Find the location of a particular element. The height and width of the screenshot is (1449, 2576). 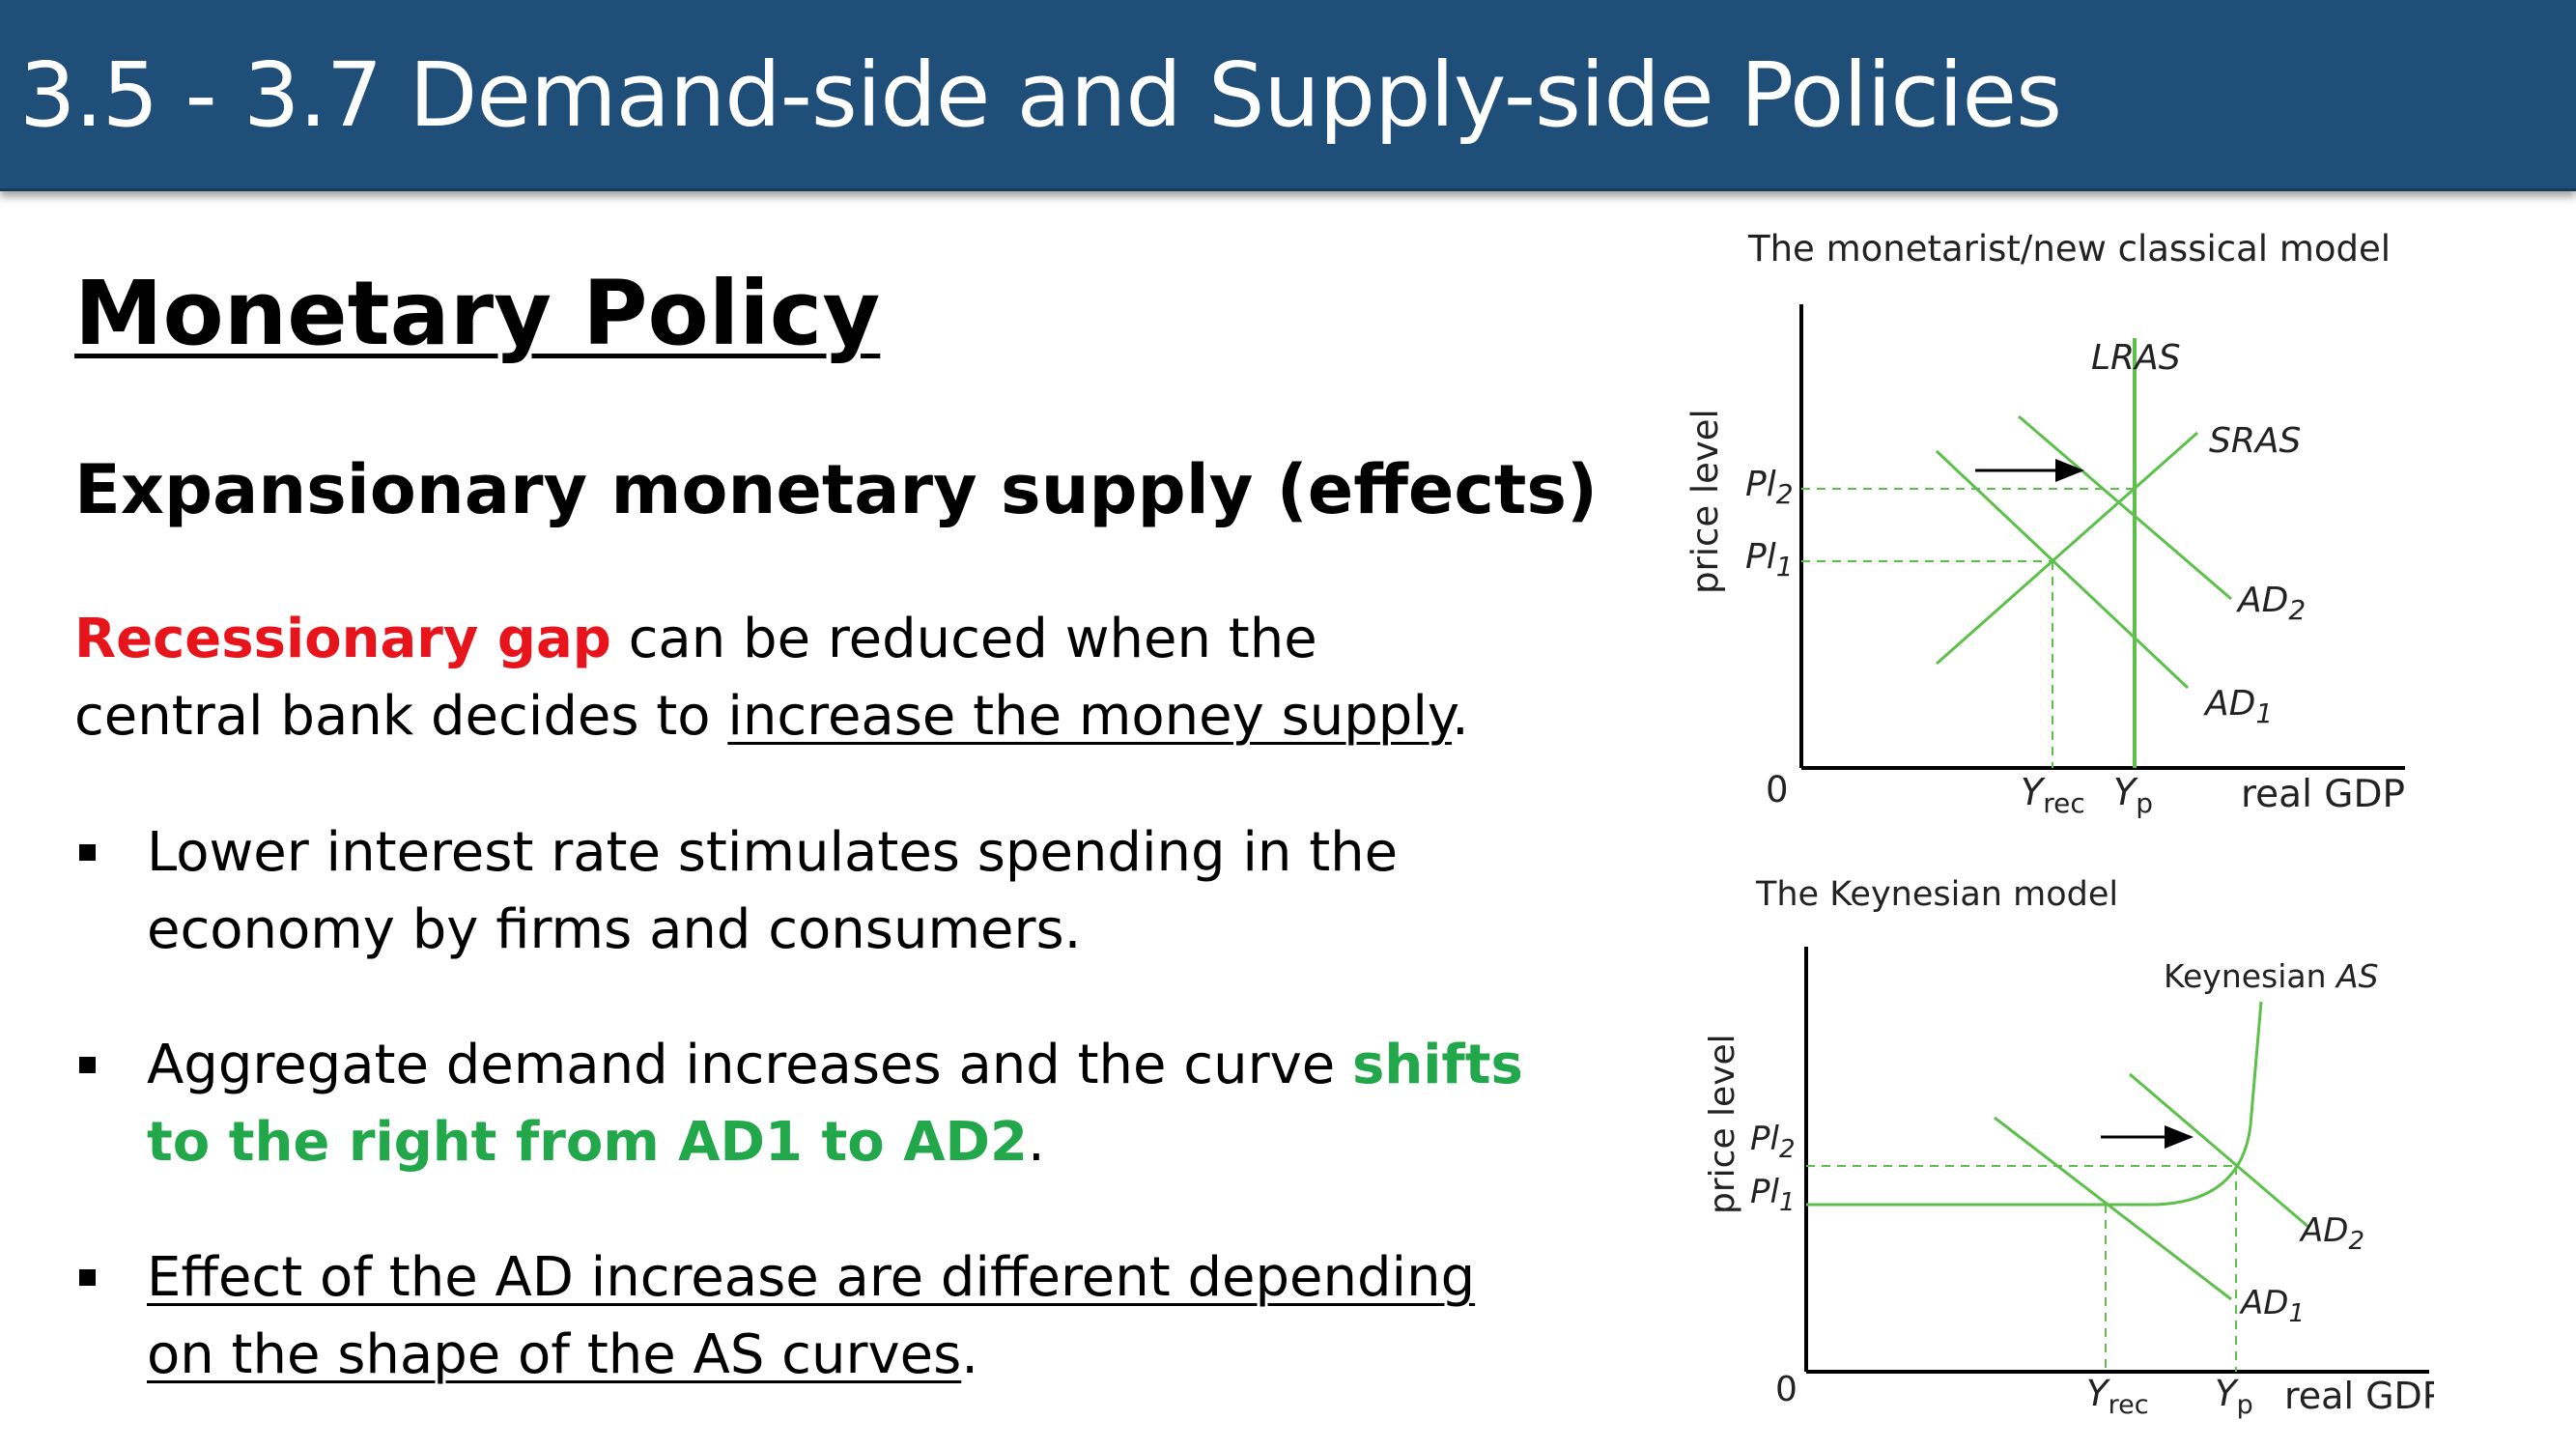

intro-line-1: Recessionary gap can be reduced when the is located at coordinates (695, 639).